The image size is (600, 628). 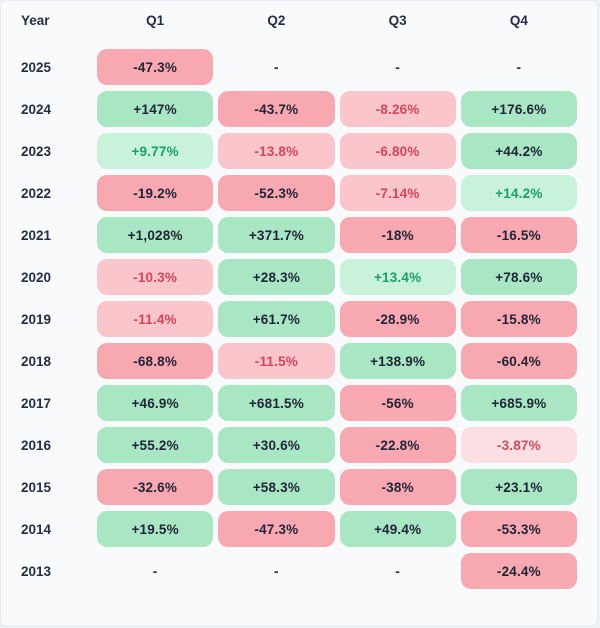 What do you see at coordinates (397, 319) in the screenshot?
I see `return-cell-2019-q3: -28.9%` at bounding box center [397, 319].